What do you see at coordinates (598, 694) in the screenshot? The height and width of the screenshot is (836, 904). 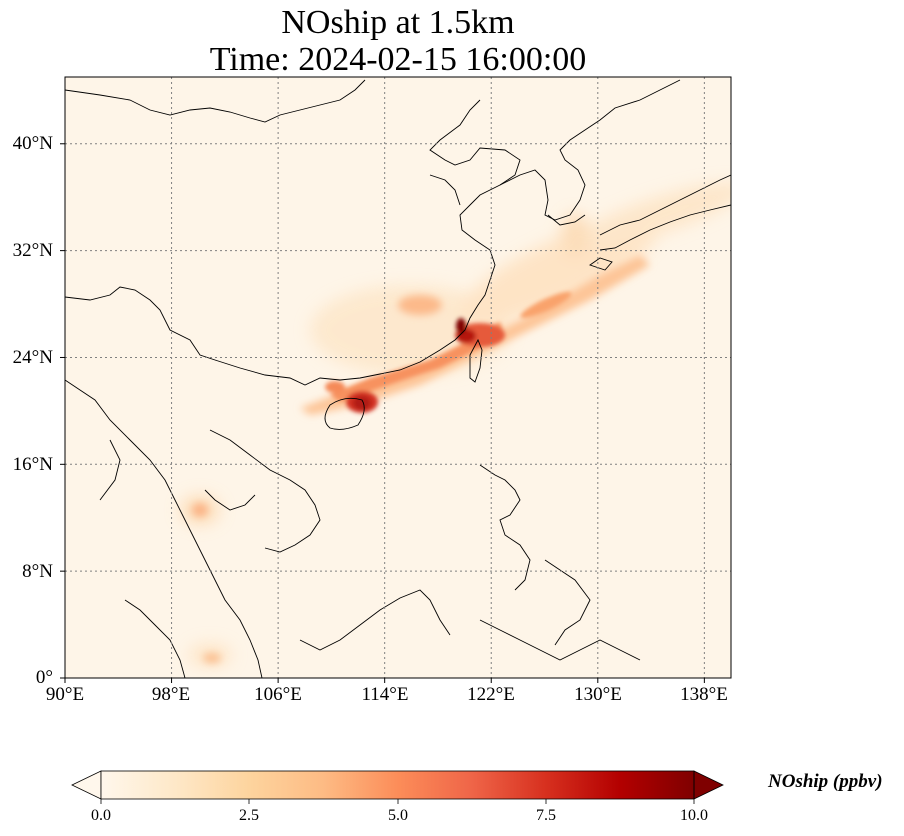 I see `lon-tick-130e: 130°E` at bounding box center [598, 694].